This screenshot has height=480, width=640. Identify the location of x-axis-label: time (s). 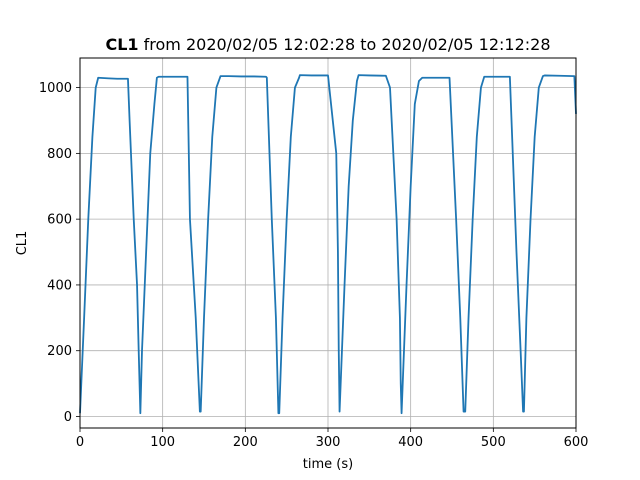
(328, 464).